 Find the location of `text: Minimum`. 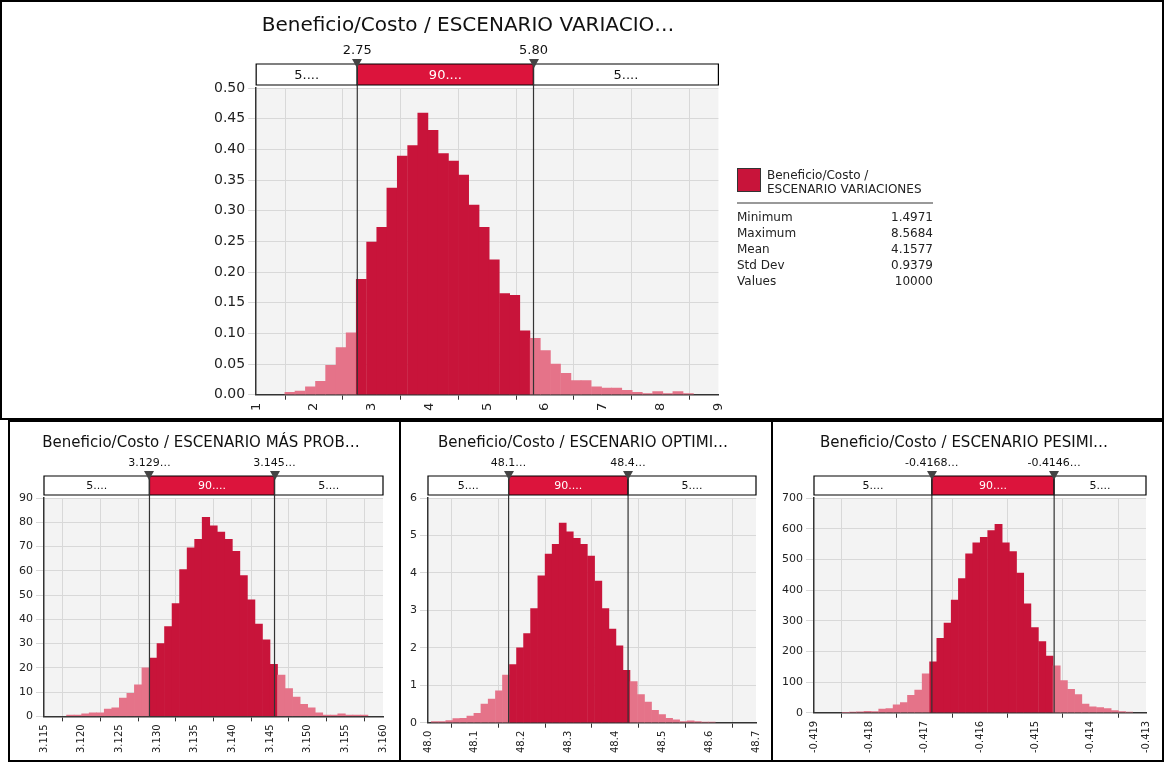

text: Minimum is located at coordinates (765, 217).